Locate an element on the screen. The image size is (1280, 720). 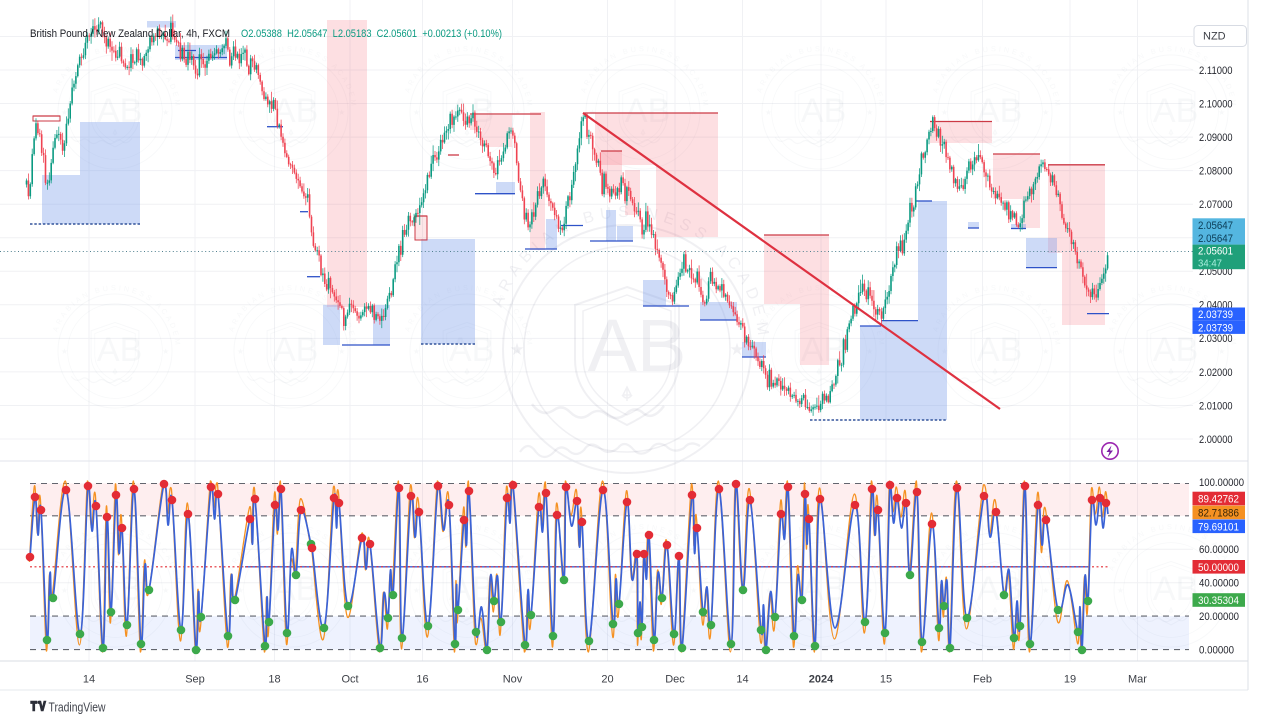
svg-text: 79.69101 is located at coordinates (1218, 527).